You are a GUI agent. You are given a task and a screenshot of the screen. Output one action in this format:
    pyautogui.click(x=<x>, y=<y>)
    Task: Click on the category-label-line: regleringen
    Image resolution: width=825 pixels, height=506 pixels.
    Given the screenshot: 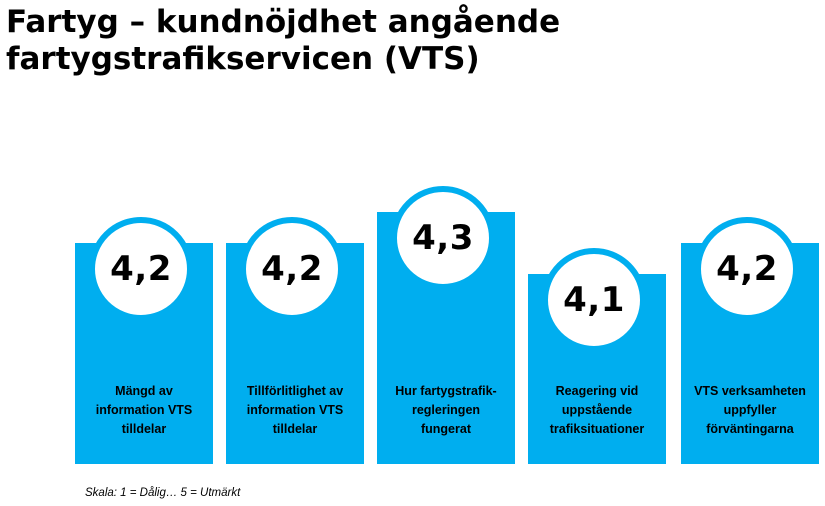 What is the action you would take?
    pyautogui.click(x=446, y=409)
    